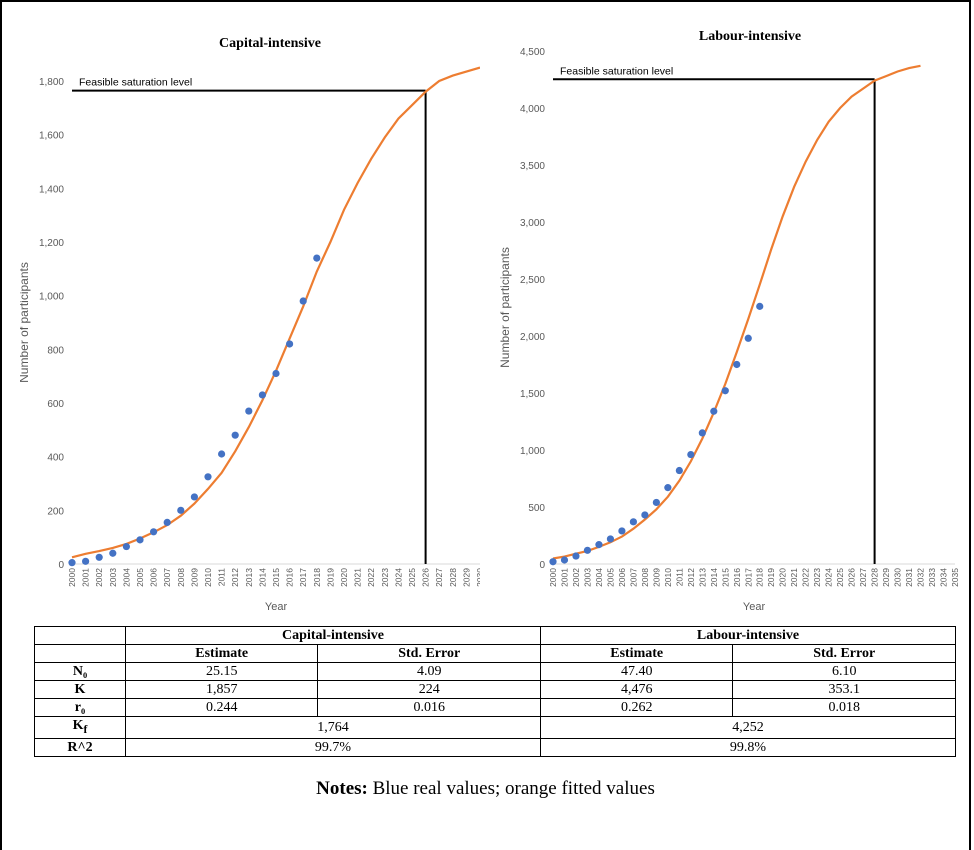 The height and width of the screenshot is (850, 974). Describe the element at coordinates (748, 747) in the screenshot. I see `value-cell: 99.8%` at that location.